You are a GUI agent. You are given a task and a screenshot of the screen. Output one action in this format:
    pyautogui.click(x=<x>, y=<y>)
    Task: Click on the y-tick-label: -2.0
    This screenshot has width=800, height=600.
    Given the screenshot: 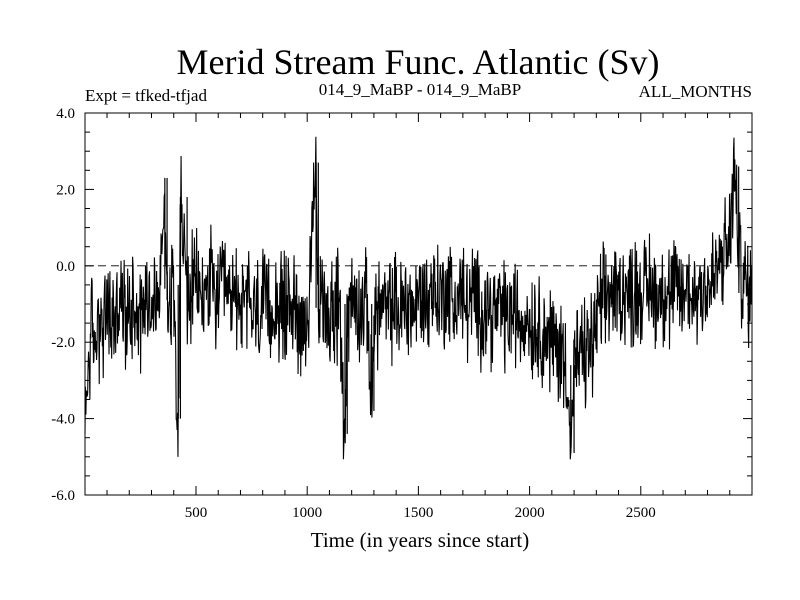 What is the action you would take?
    pyautogui.click(x=63, y=343)
    